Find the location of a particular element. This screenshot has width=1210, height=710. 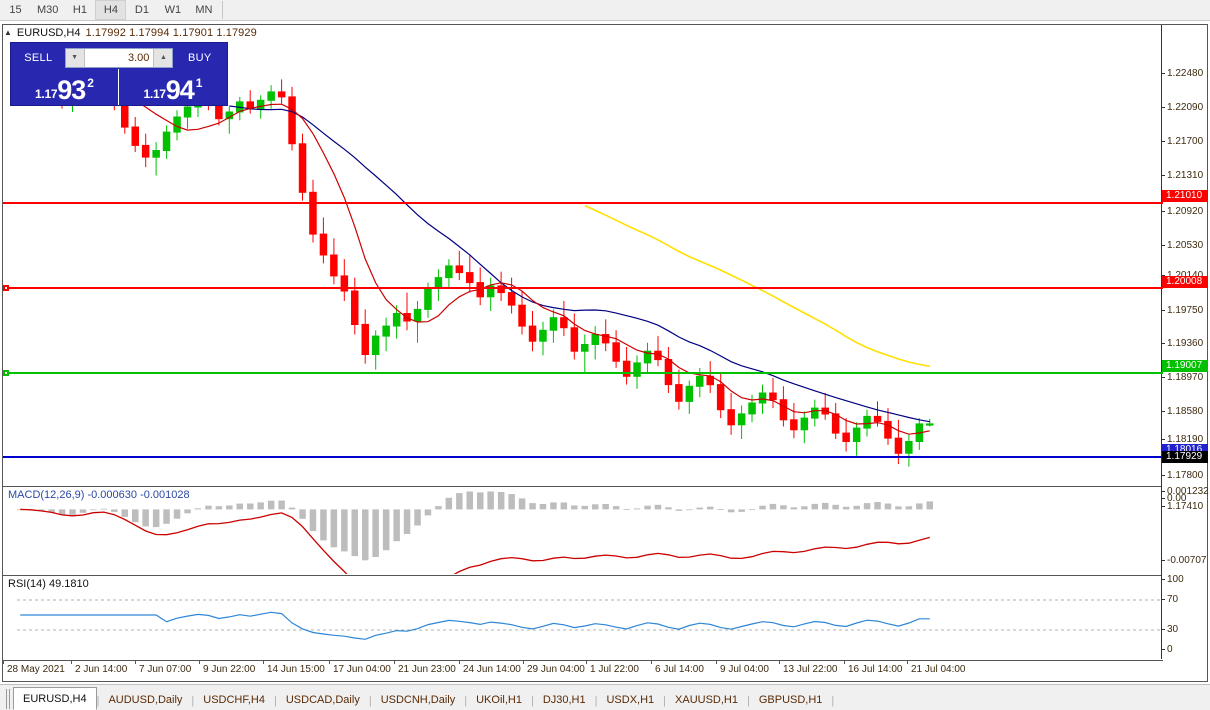

rsi-axis-tick: 0 is located at coordinates (1185, 649).